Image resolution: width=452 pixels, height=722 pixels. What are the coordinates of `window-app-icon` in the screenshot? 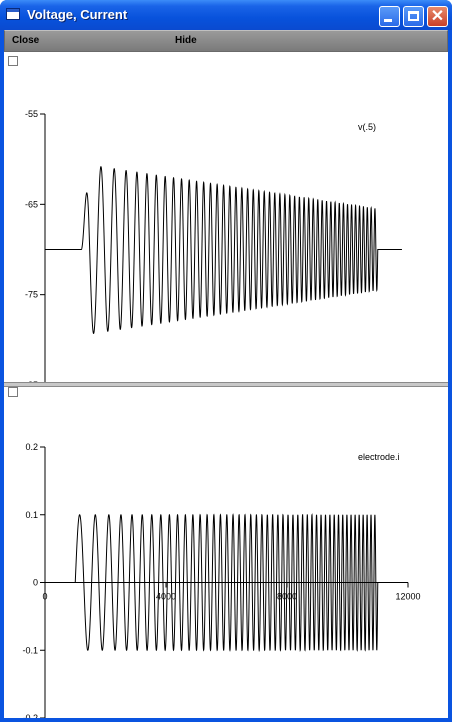 It's located at (13, 14).